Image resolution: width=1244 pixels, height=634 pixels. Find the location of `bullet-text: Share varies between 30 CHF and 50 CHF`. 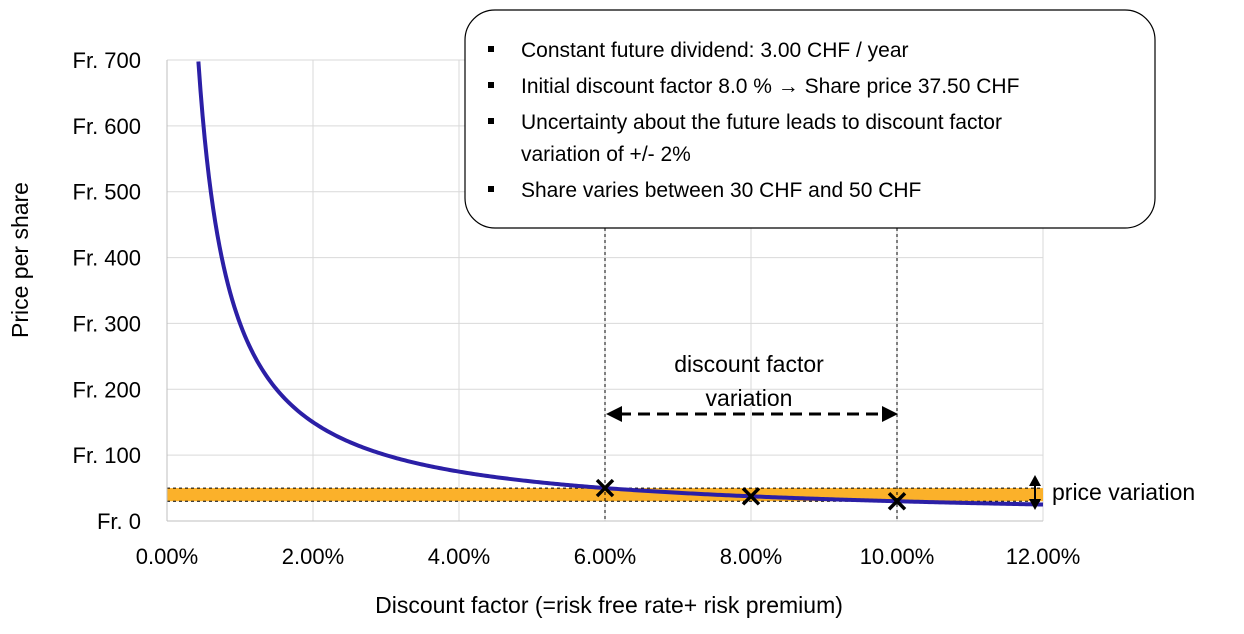

bullet-text: Share varies between 30 CHF and 50 CHF is located at coordinates (721, 190).